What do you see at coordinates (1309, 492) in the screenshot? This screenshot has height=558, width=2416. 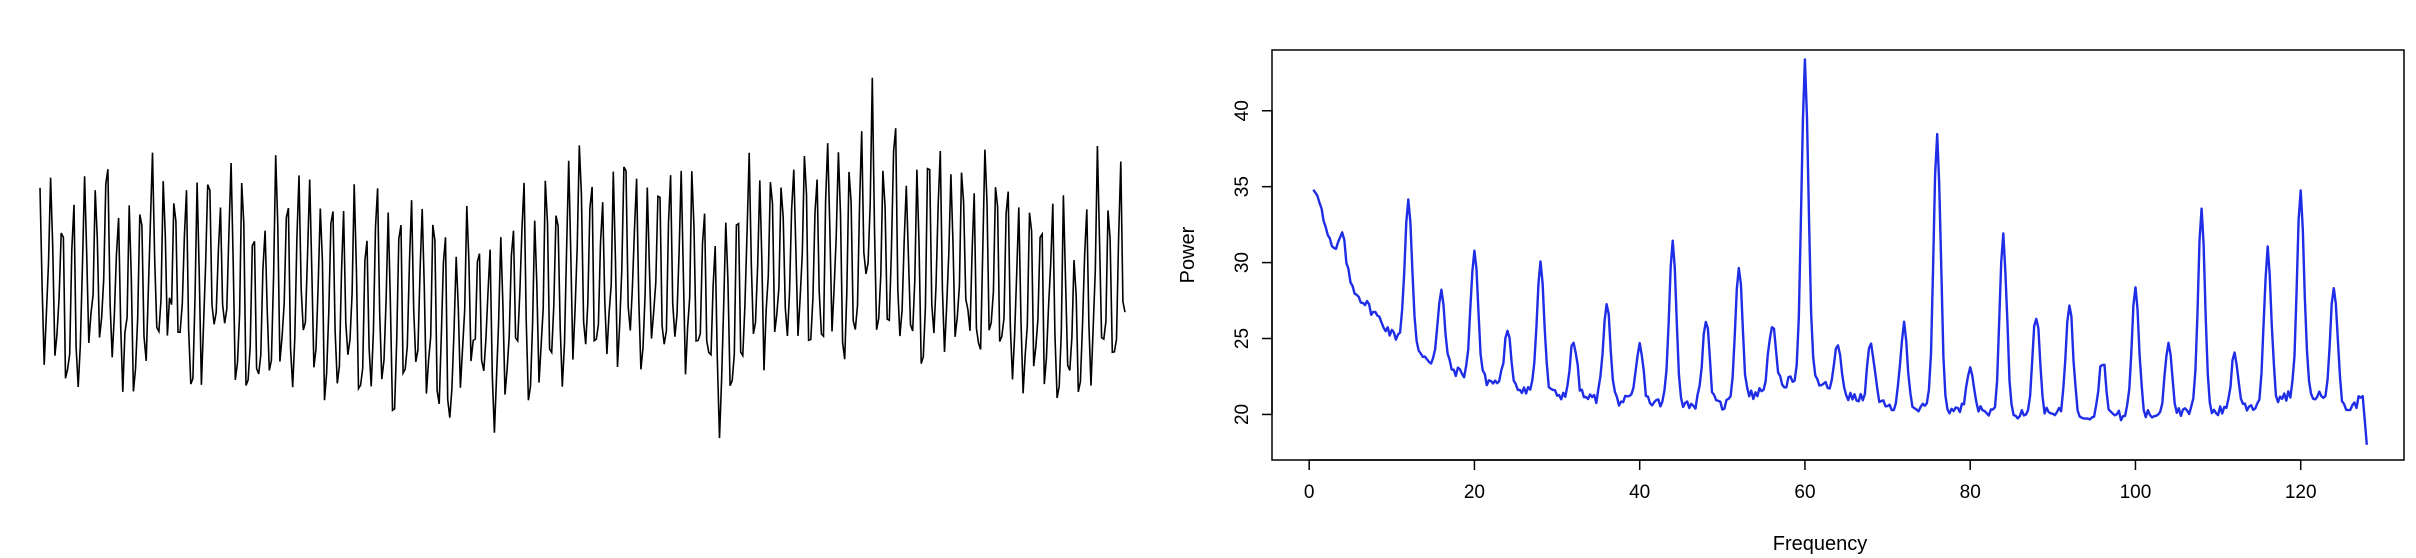 I see `x-tick-label: 0` at bounding box center [1309, 492].